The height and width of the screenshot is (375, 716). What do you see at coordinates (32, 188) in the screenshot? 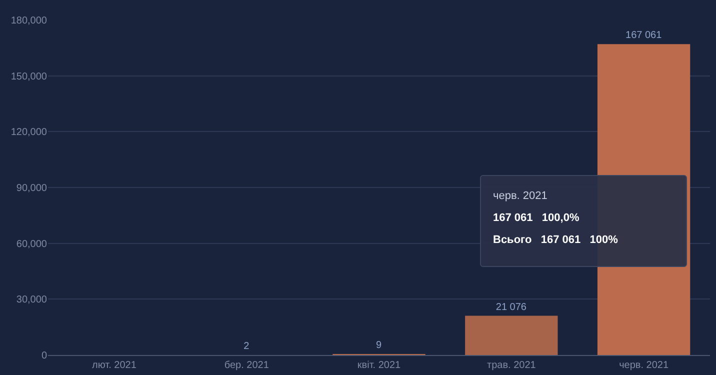
I see `y-tick-label: 90,000` at bounding box center [32, 188].